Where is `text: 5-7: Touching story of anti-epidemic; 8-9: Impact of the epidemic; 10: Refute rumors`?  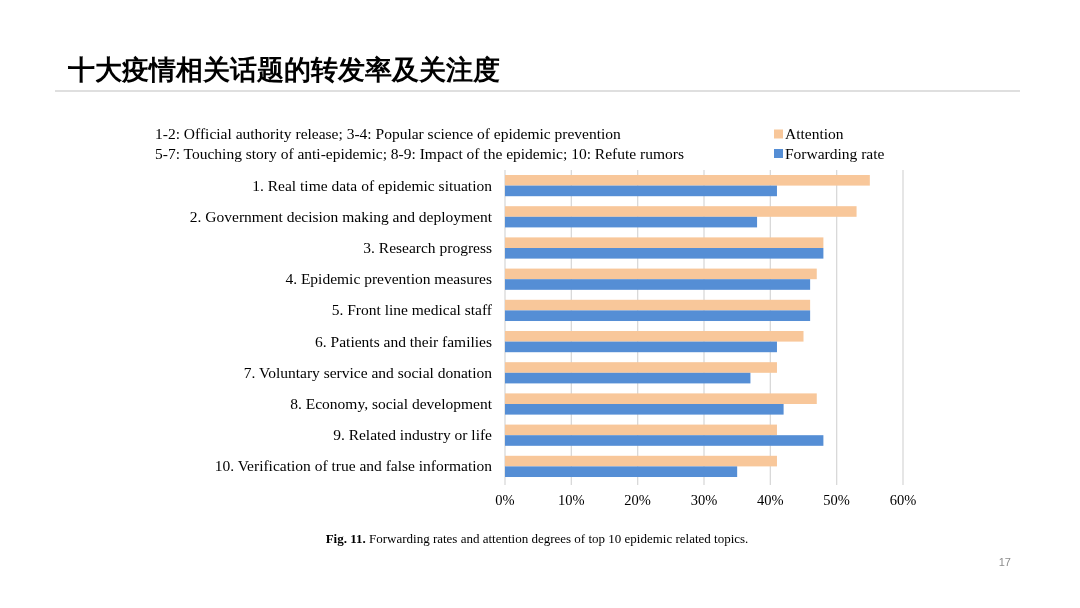 text: 5-7: Touching story of anti-epidemic; 8-9: Impact of the epidemic; 10: Refute rumors is located at coordinates (419, 153).